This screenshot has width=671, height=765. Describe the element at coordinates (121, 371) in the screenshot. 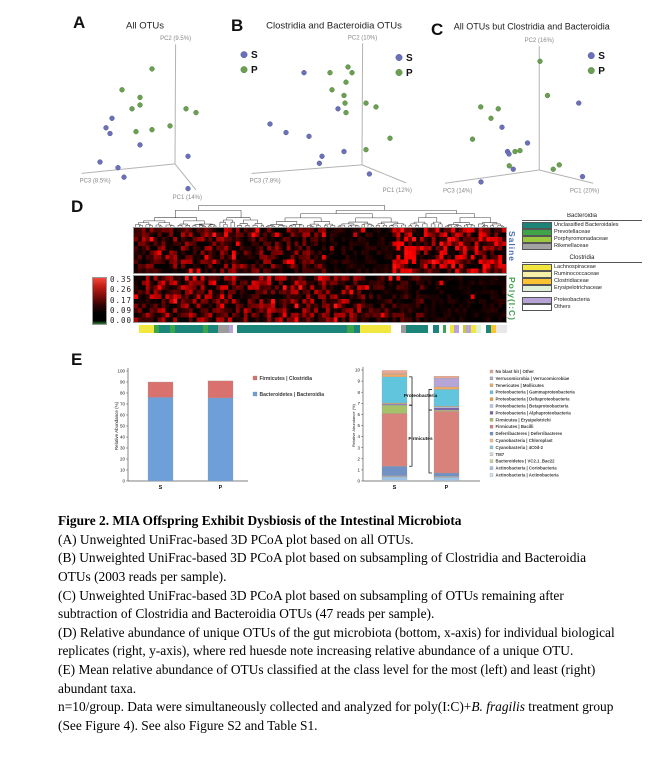

I see `y-tick-label: 100` at that location.